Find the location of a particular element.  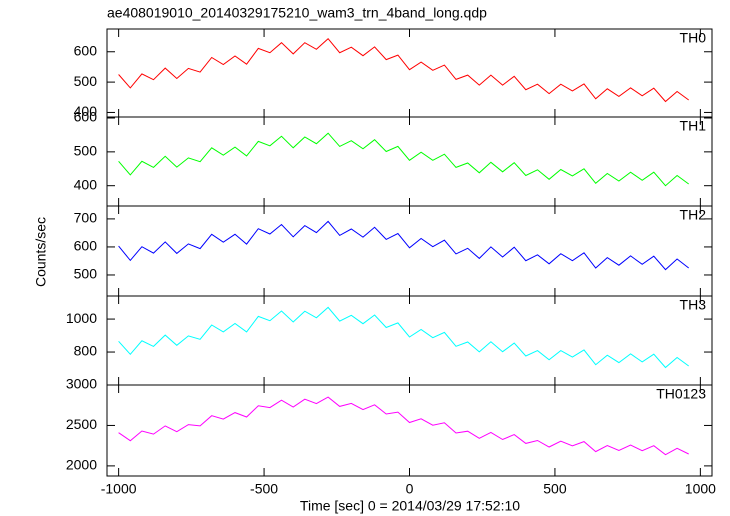

y-tick-label: 2000 is located at coordinates (81, 465).